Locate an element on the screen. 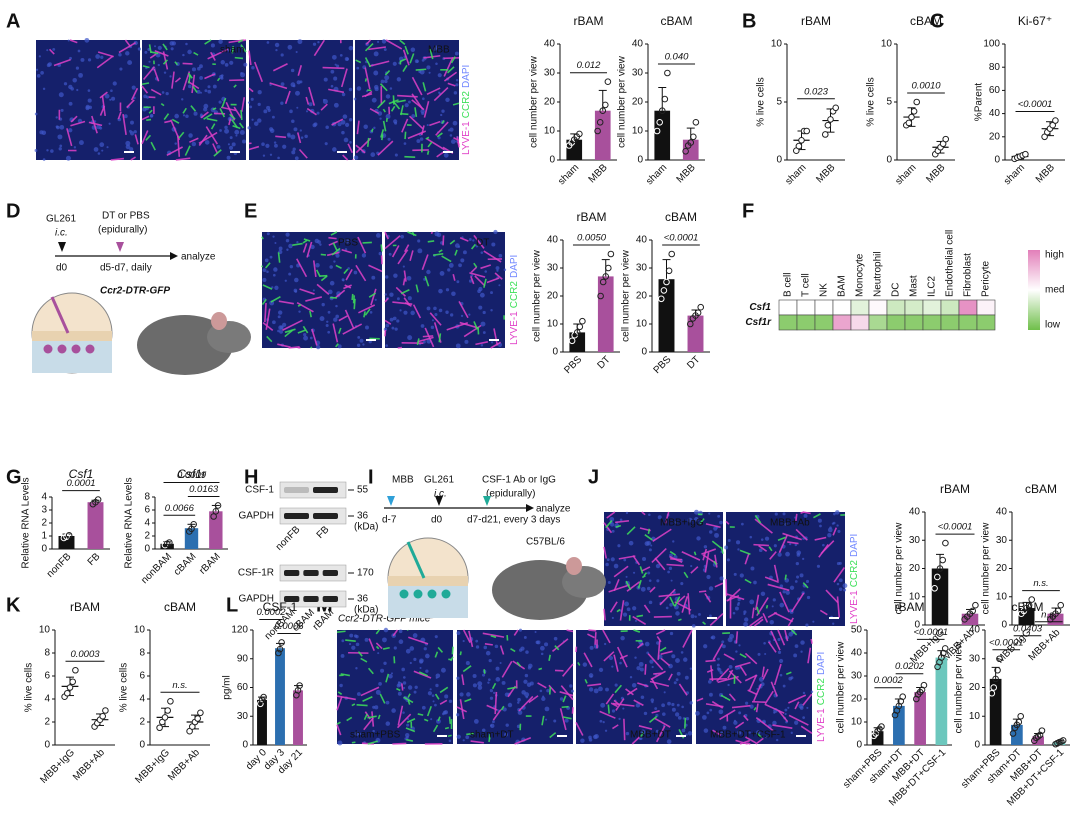 The height and width of the screenshot is (832, 1080). schematic-text: CSF-1 Ab or IgG is located at coordinates (519, 480).